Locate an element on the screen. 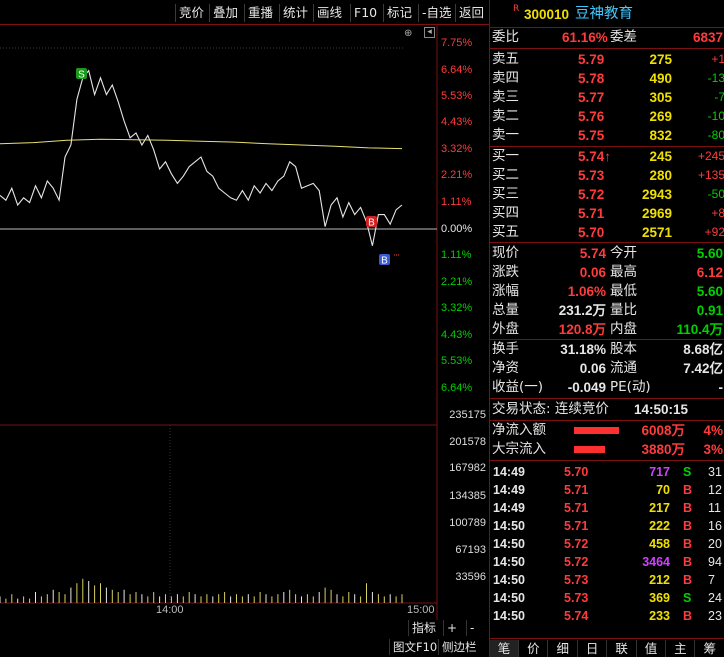 The image size is (724, 657). tick-volume: 212 is located at coordinates (659, 580).